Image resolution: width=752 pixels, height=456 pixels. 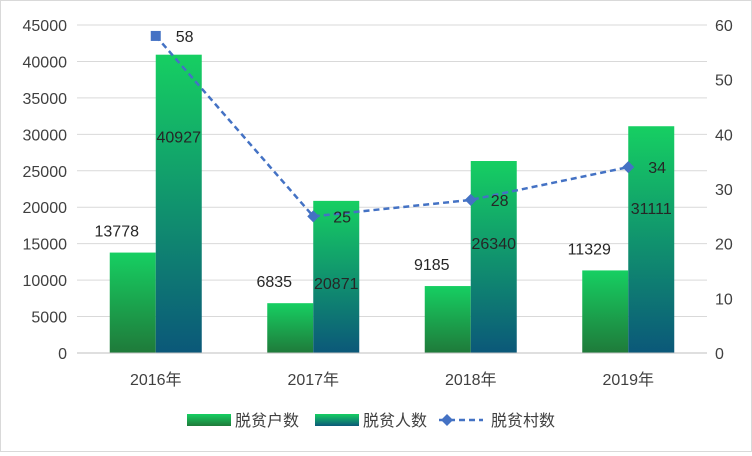 I want to click on x-tick-label: 2018年, so click(x=471, y=380).